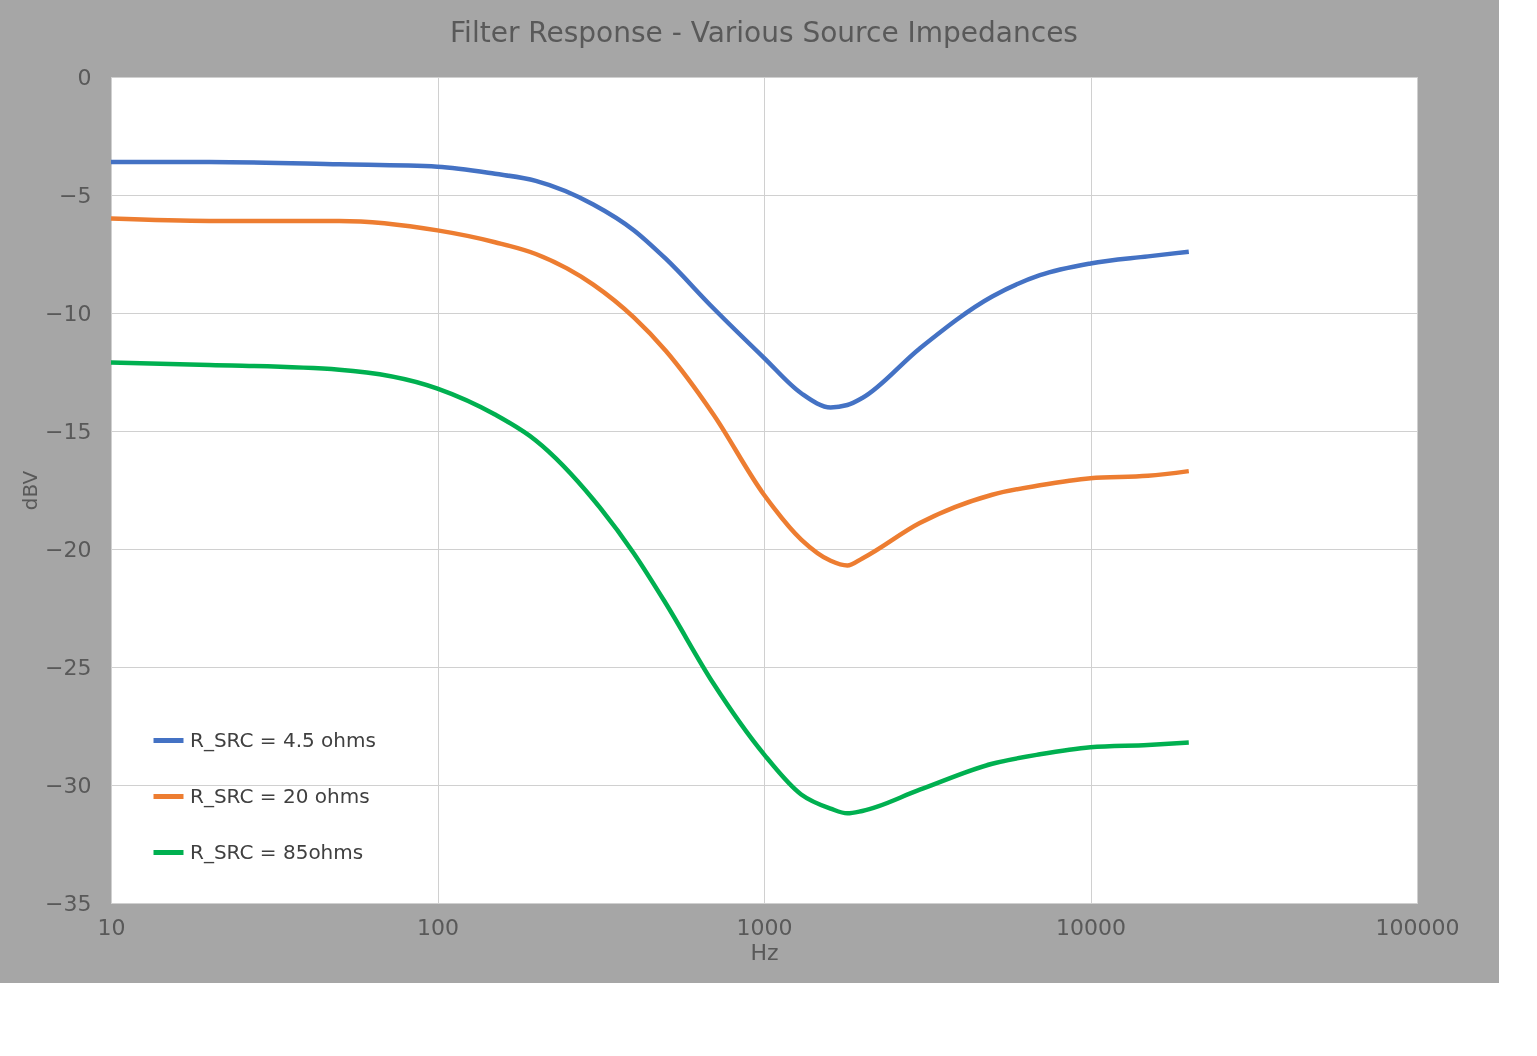 The image size is (1537, 1056). Describe the element at coordinates (68, 313) in the screenshot. I see `y-tick-label: −10` at that location.